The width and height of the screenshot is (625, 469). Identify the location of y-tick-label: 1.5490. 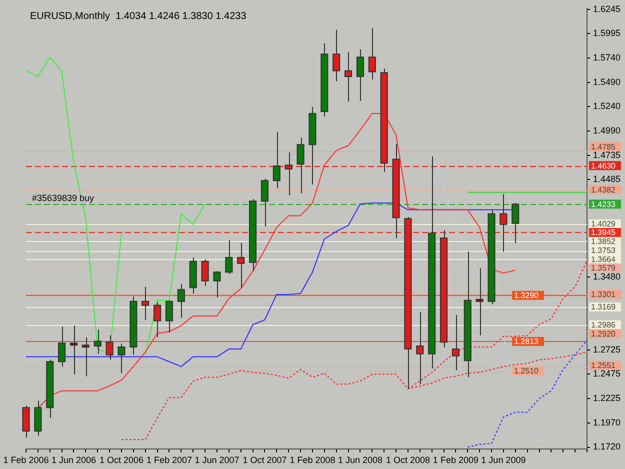
(607, 81).